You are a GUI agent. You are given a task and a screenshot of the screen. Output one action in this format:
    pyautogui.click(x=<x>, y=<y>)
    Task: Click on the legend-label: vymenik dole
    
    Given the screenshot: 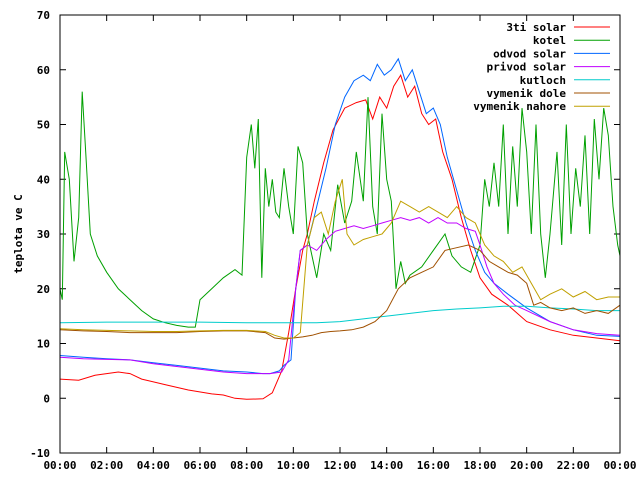 What is the action you would take?
    pyautogui.click(x=527, y=93)
    